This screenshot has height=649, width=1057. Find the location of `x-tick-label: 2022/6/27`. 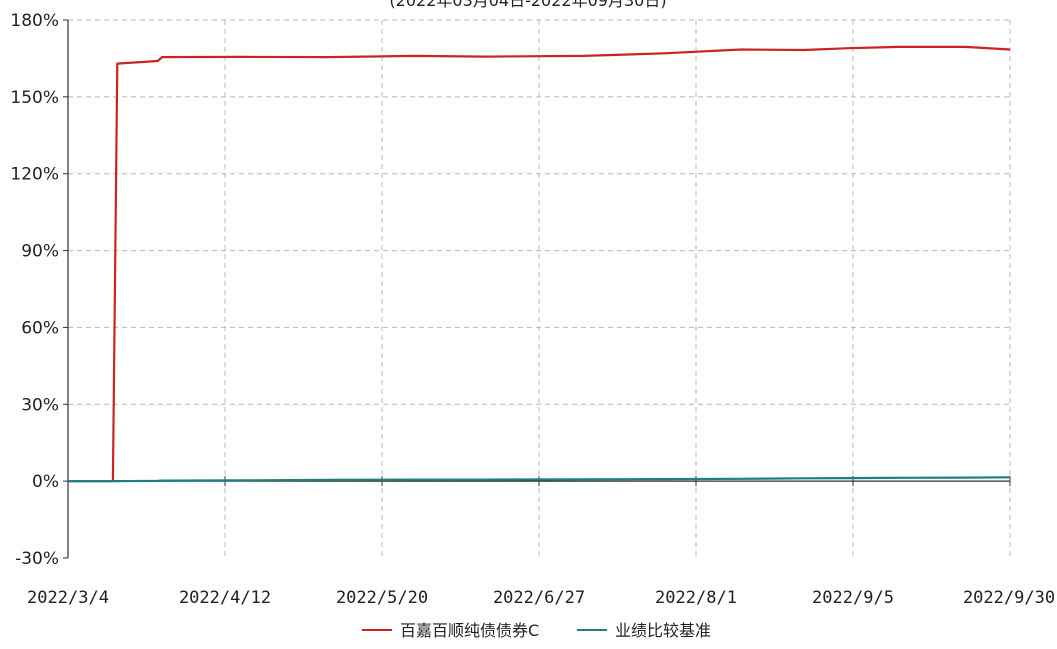

x-tick-label: 2022/6/27 is located at coordinates (539, 598).